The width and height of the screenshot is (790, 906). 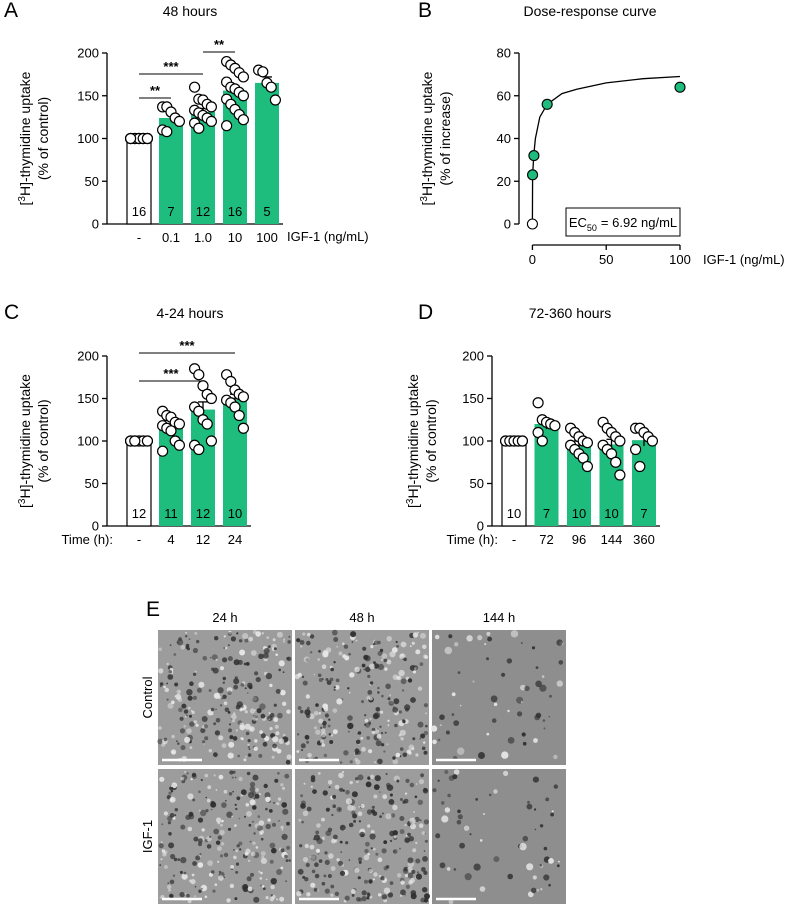 What do you see at coordinates (578, 222) in the screenshot?
I see `annotation-text: EC` at bounding box center [578, 222].